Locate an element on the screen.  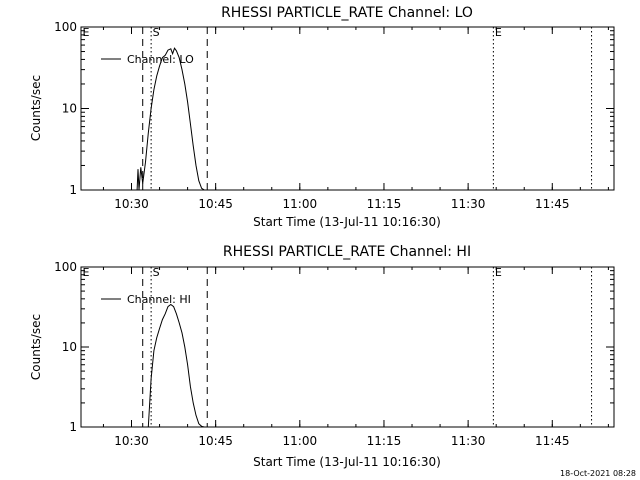
chart-title: RHESSI PARTICLE_RATE Channel: LO is located at coordinates (347, 13).